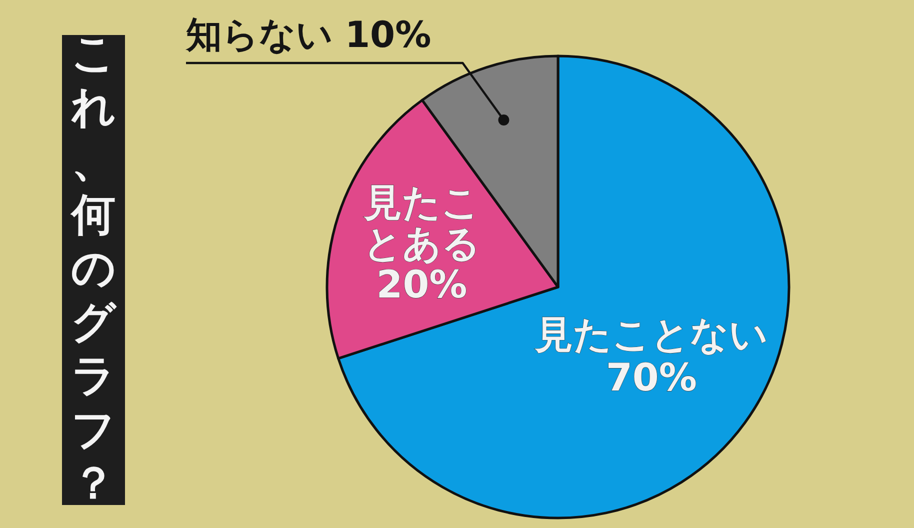  I want to click on data-label: 70%, so click(651, 377).